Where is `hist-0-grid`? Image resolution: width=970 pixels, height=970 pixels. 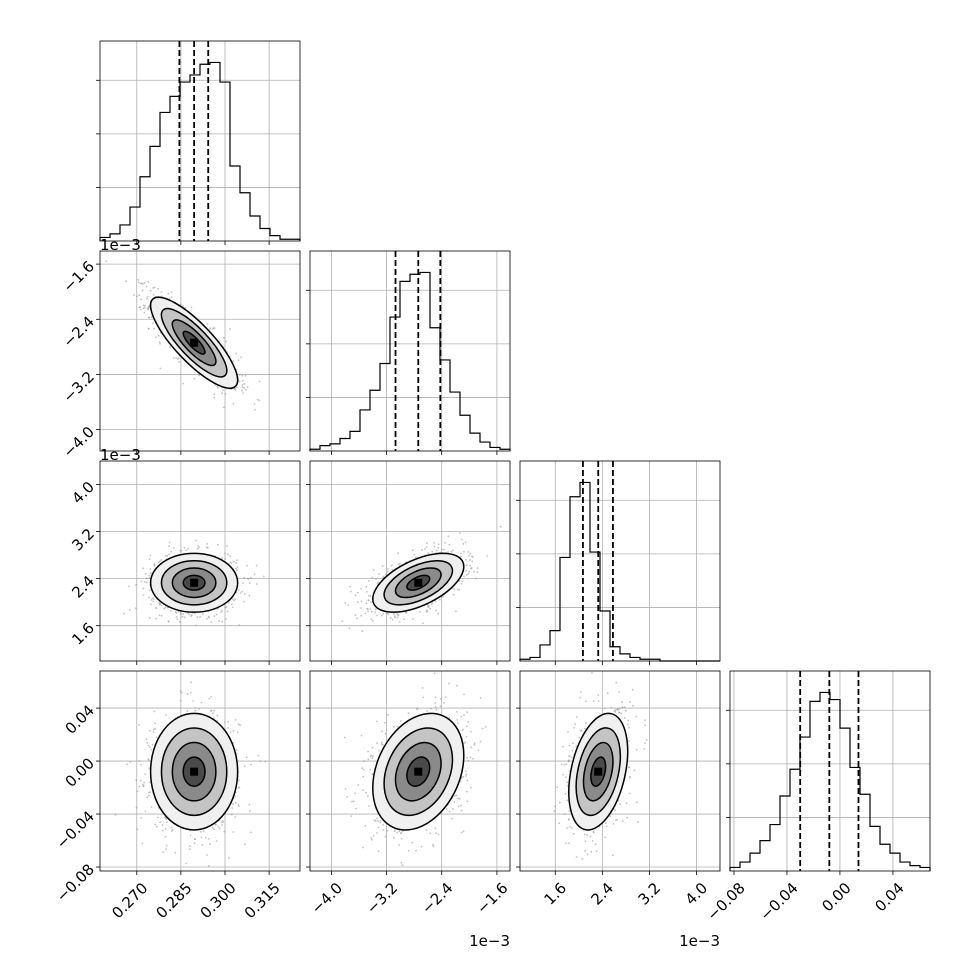 hist-0-grid is located at coordinates (200, 141).